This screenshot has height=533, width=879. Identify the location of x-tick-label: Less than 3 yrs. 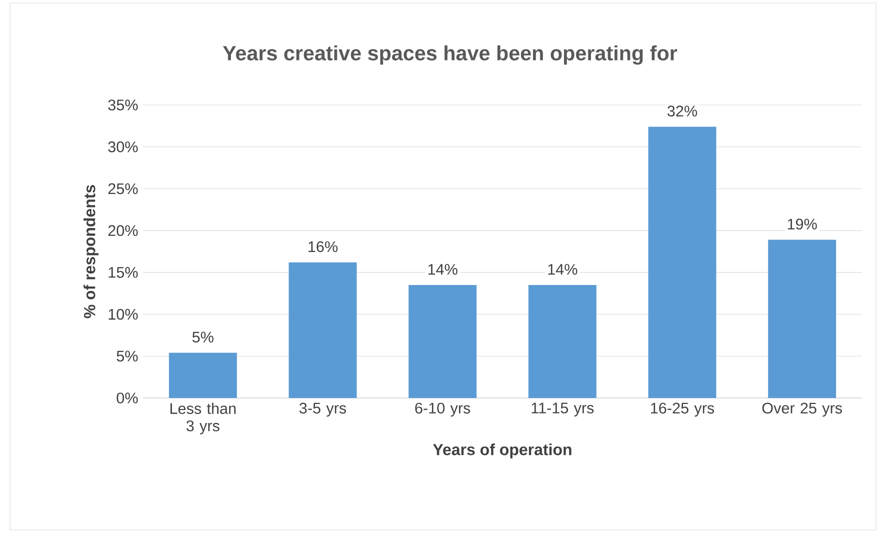
(203, 418).